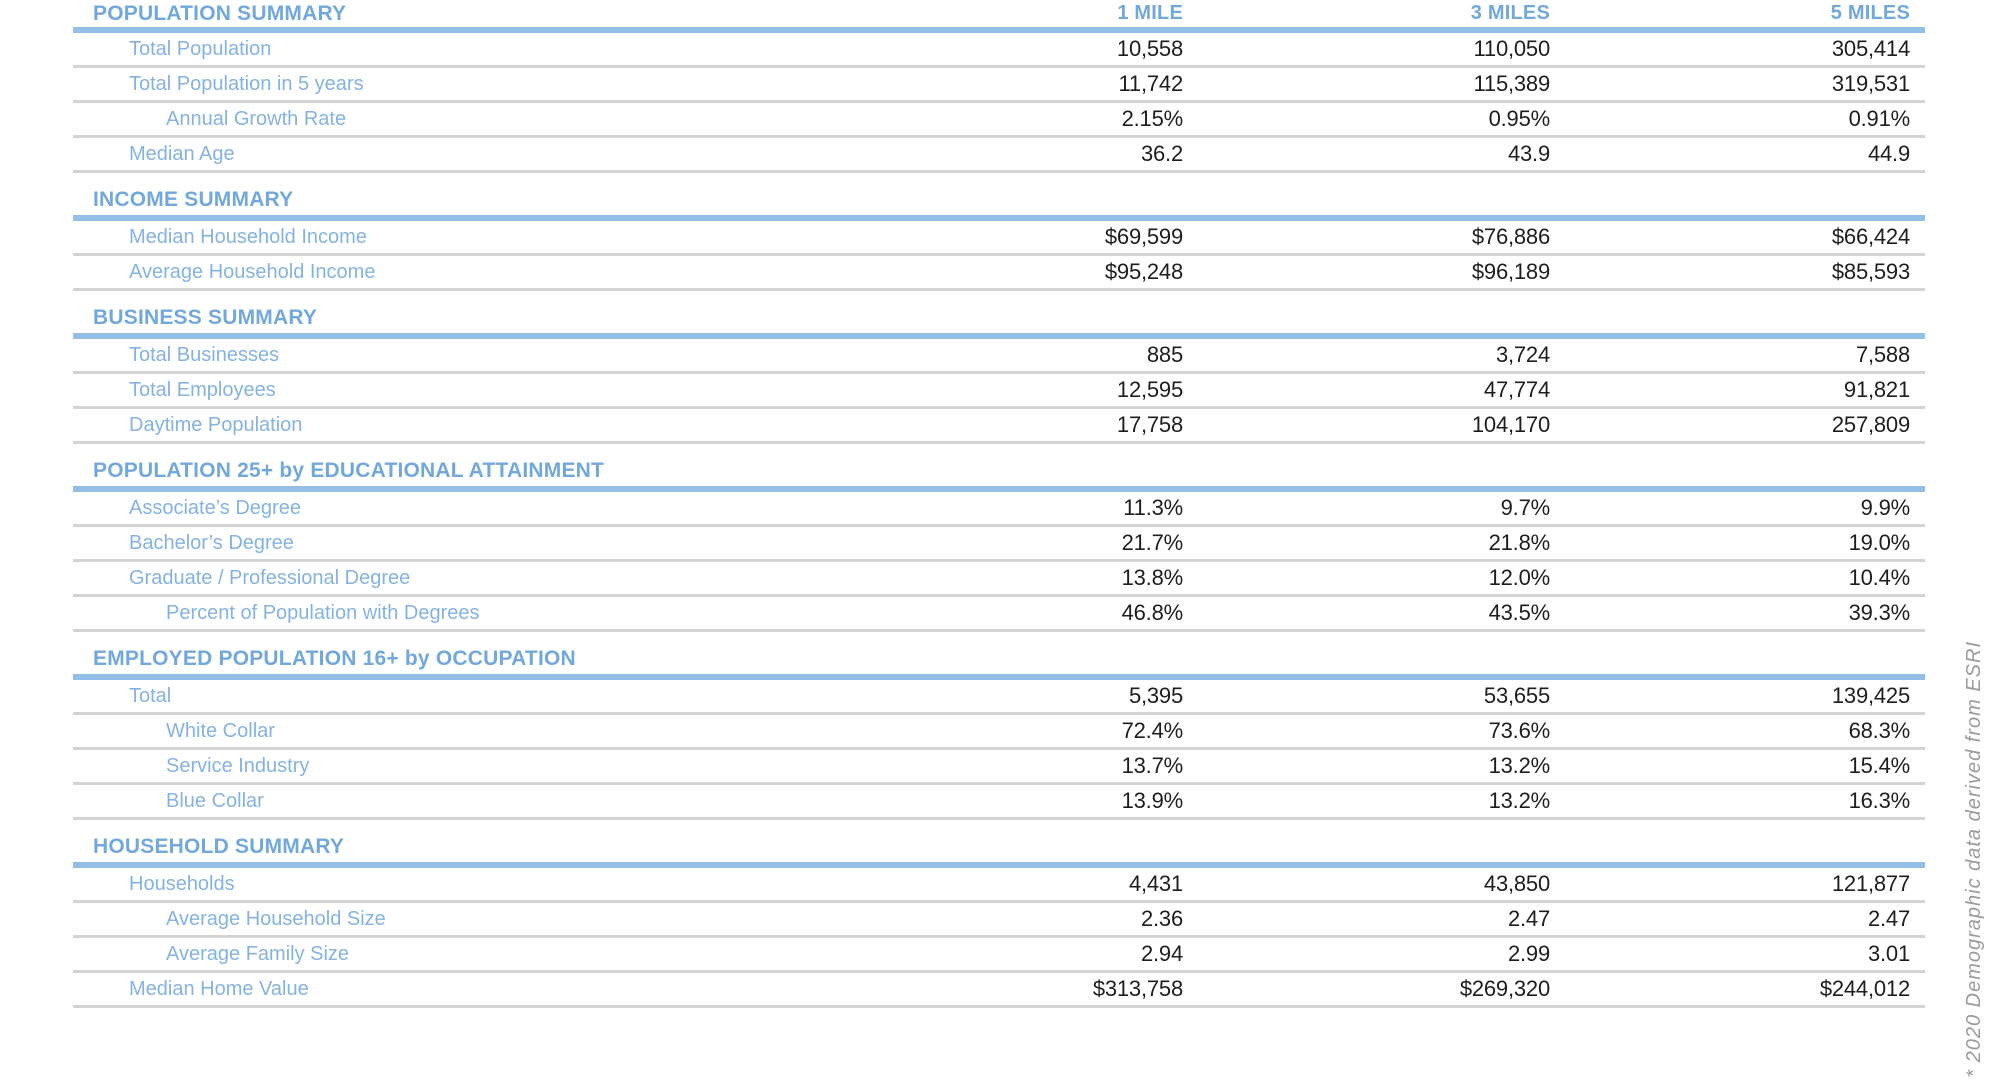 The image size is (2000, 1080). What do you see at coordinates (1528, 153) in the screenshot?
I see `row-value: 43.9` at bounding box center [1528, 153].